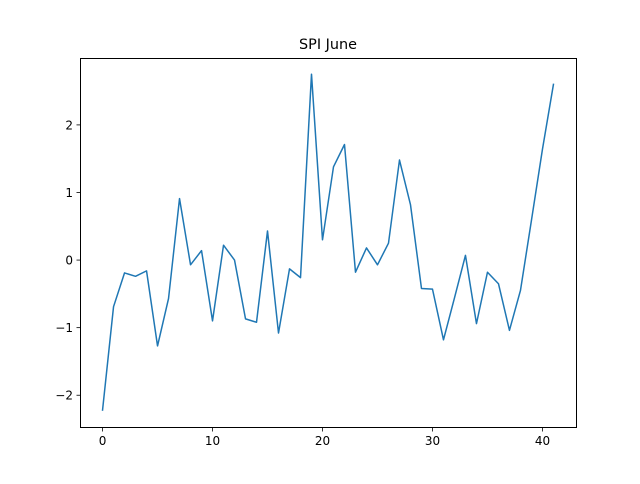 The width and height of the screenshot is (640, 484). Describe the element at coordinates (542, 441) in the screenshot. I see `x-tick-label: 40` at that location.